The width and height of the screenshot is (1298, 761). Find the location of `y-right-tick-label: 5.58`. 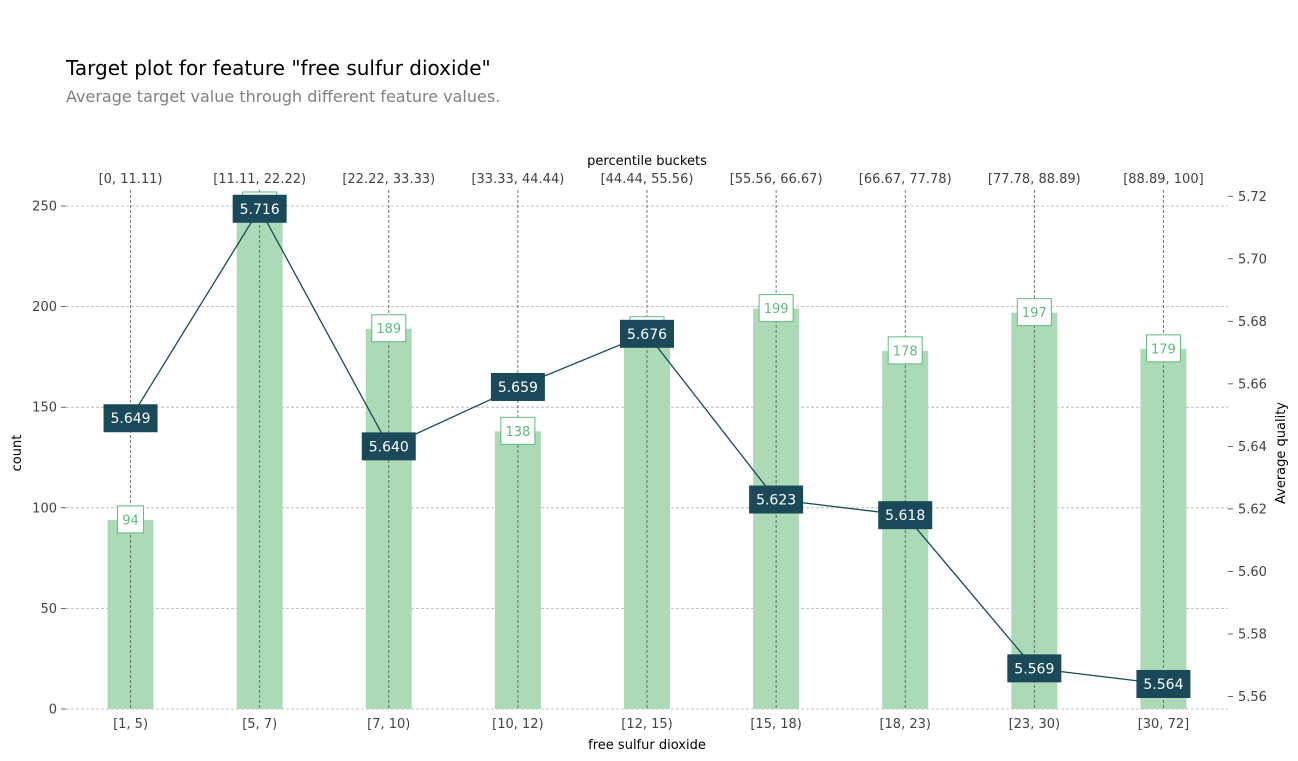

y-right-tick-label: 5.58 is located at coordinates (1252, 634).